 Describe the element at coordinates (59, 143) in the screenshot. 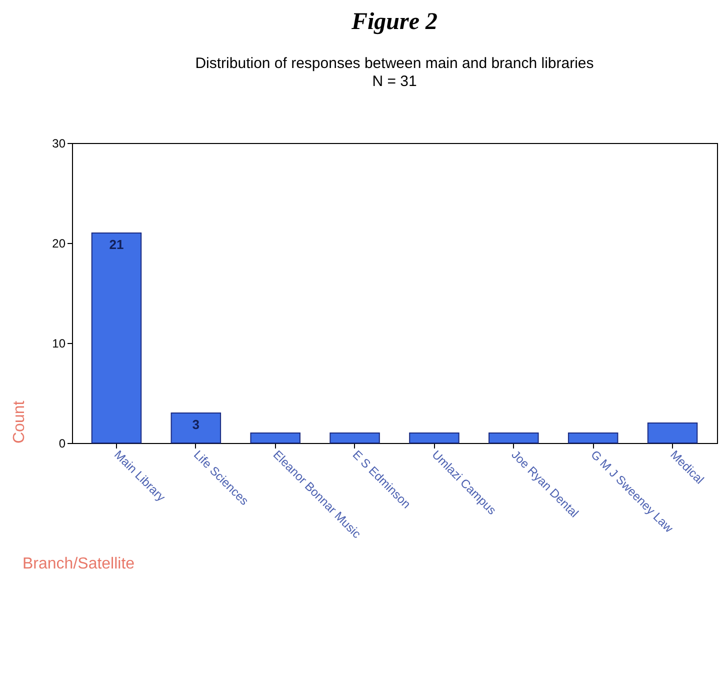

I see `y-tick-label: 30` at that location.